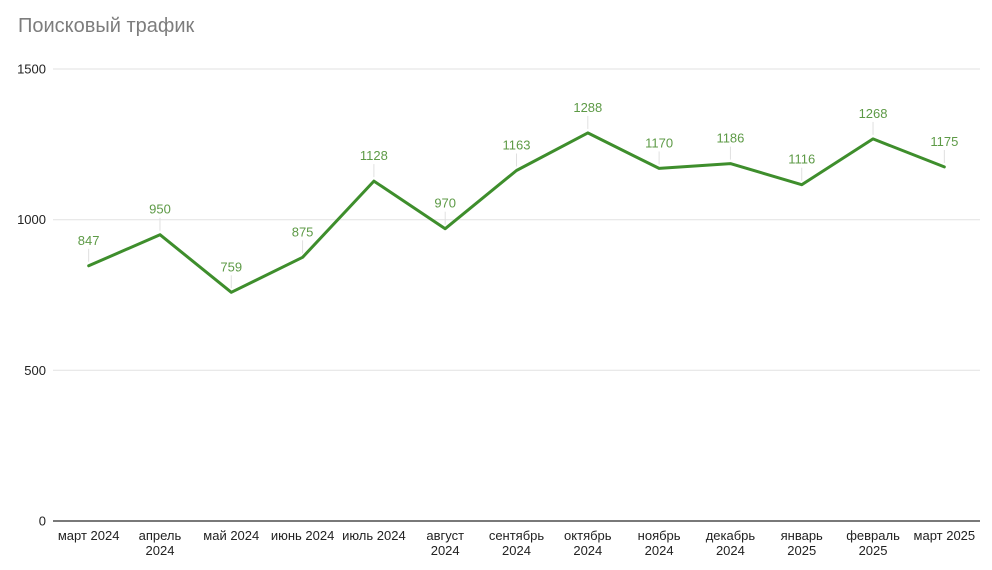 This screenshot has width=992, height=570. Describe the element at coordinates (802, 535) in the screenshot. I see `x-axis-tick-label: январь` at that location.